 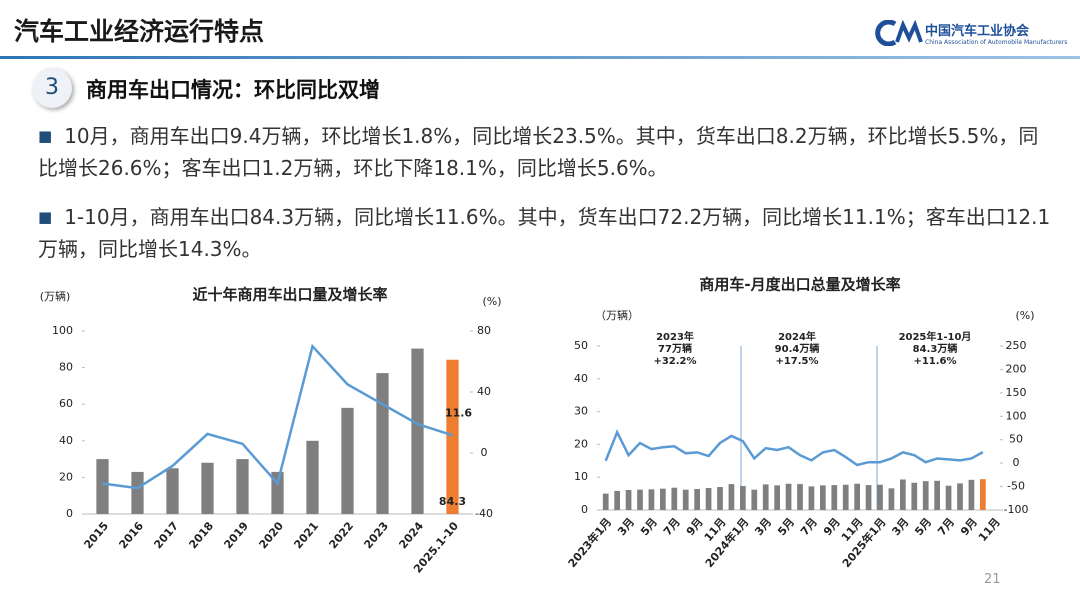 What do you see at coordinates (899, 33) in the screenshot?
I see `logo-mark` at bounding box center [899, 33].